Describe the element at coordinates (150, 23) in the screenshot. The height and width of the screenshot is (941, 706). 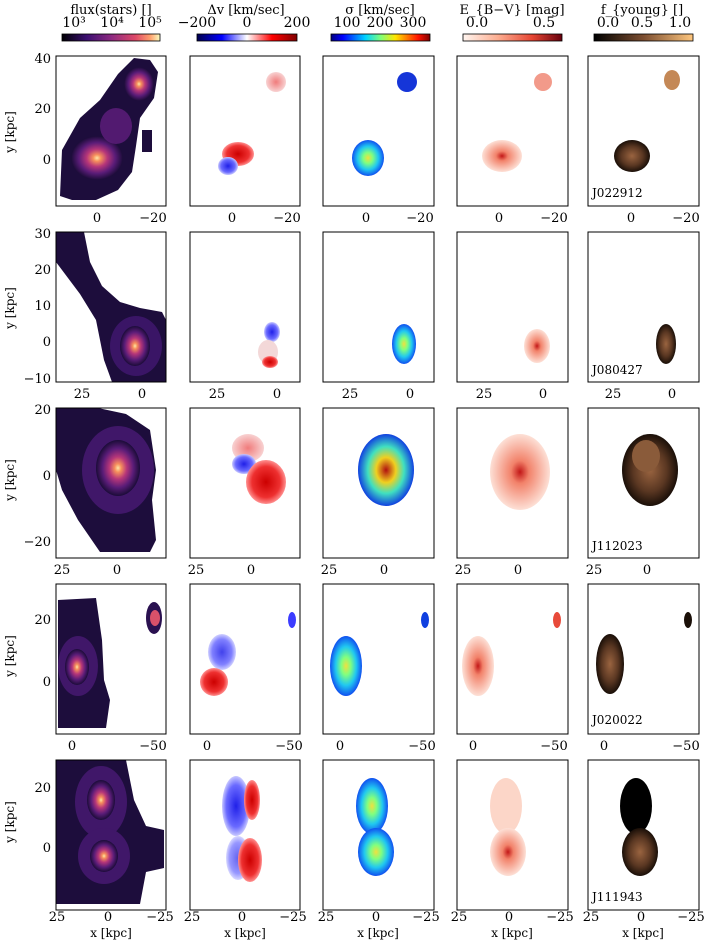
I see `colorbar-tick: 10⁵` at that location.